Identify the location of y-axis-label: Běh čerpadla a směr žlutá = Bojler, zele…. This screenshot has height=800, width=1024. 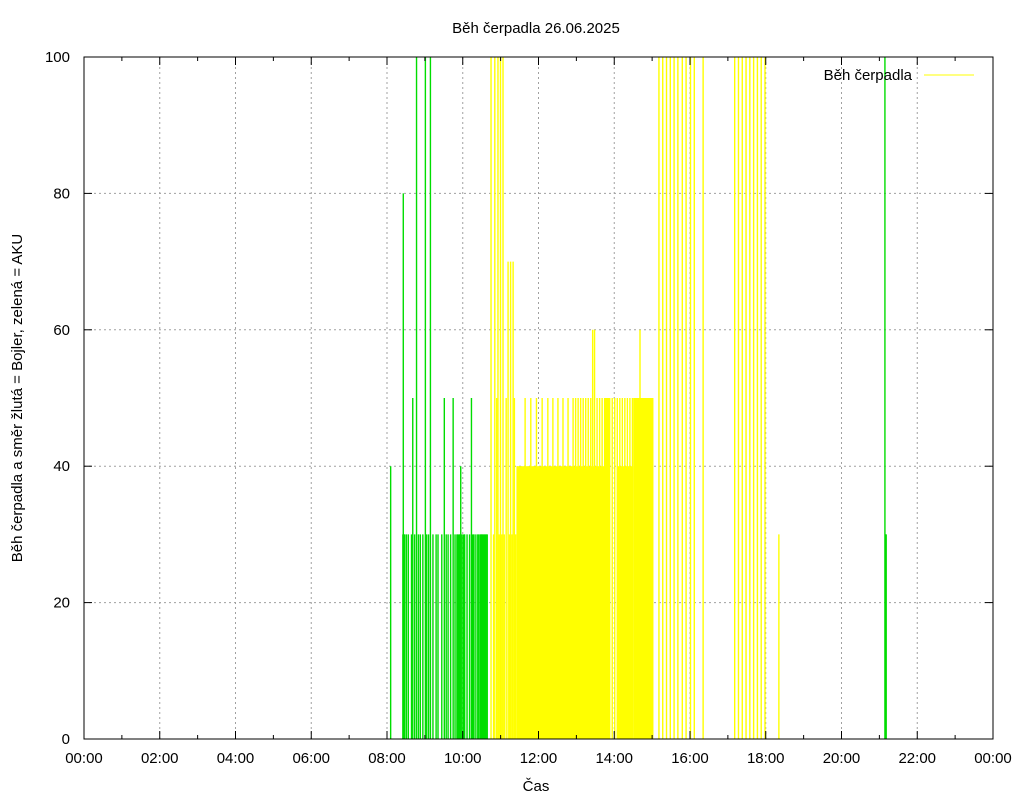
(17, 398).